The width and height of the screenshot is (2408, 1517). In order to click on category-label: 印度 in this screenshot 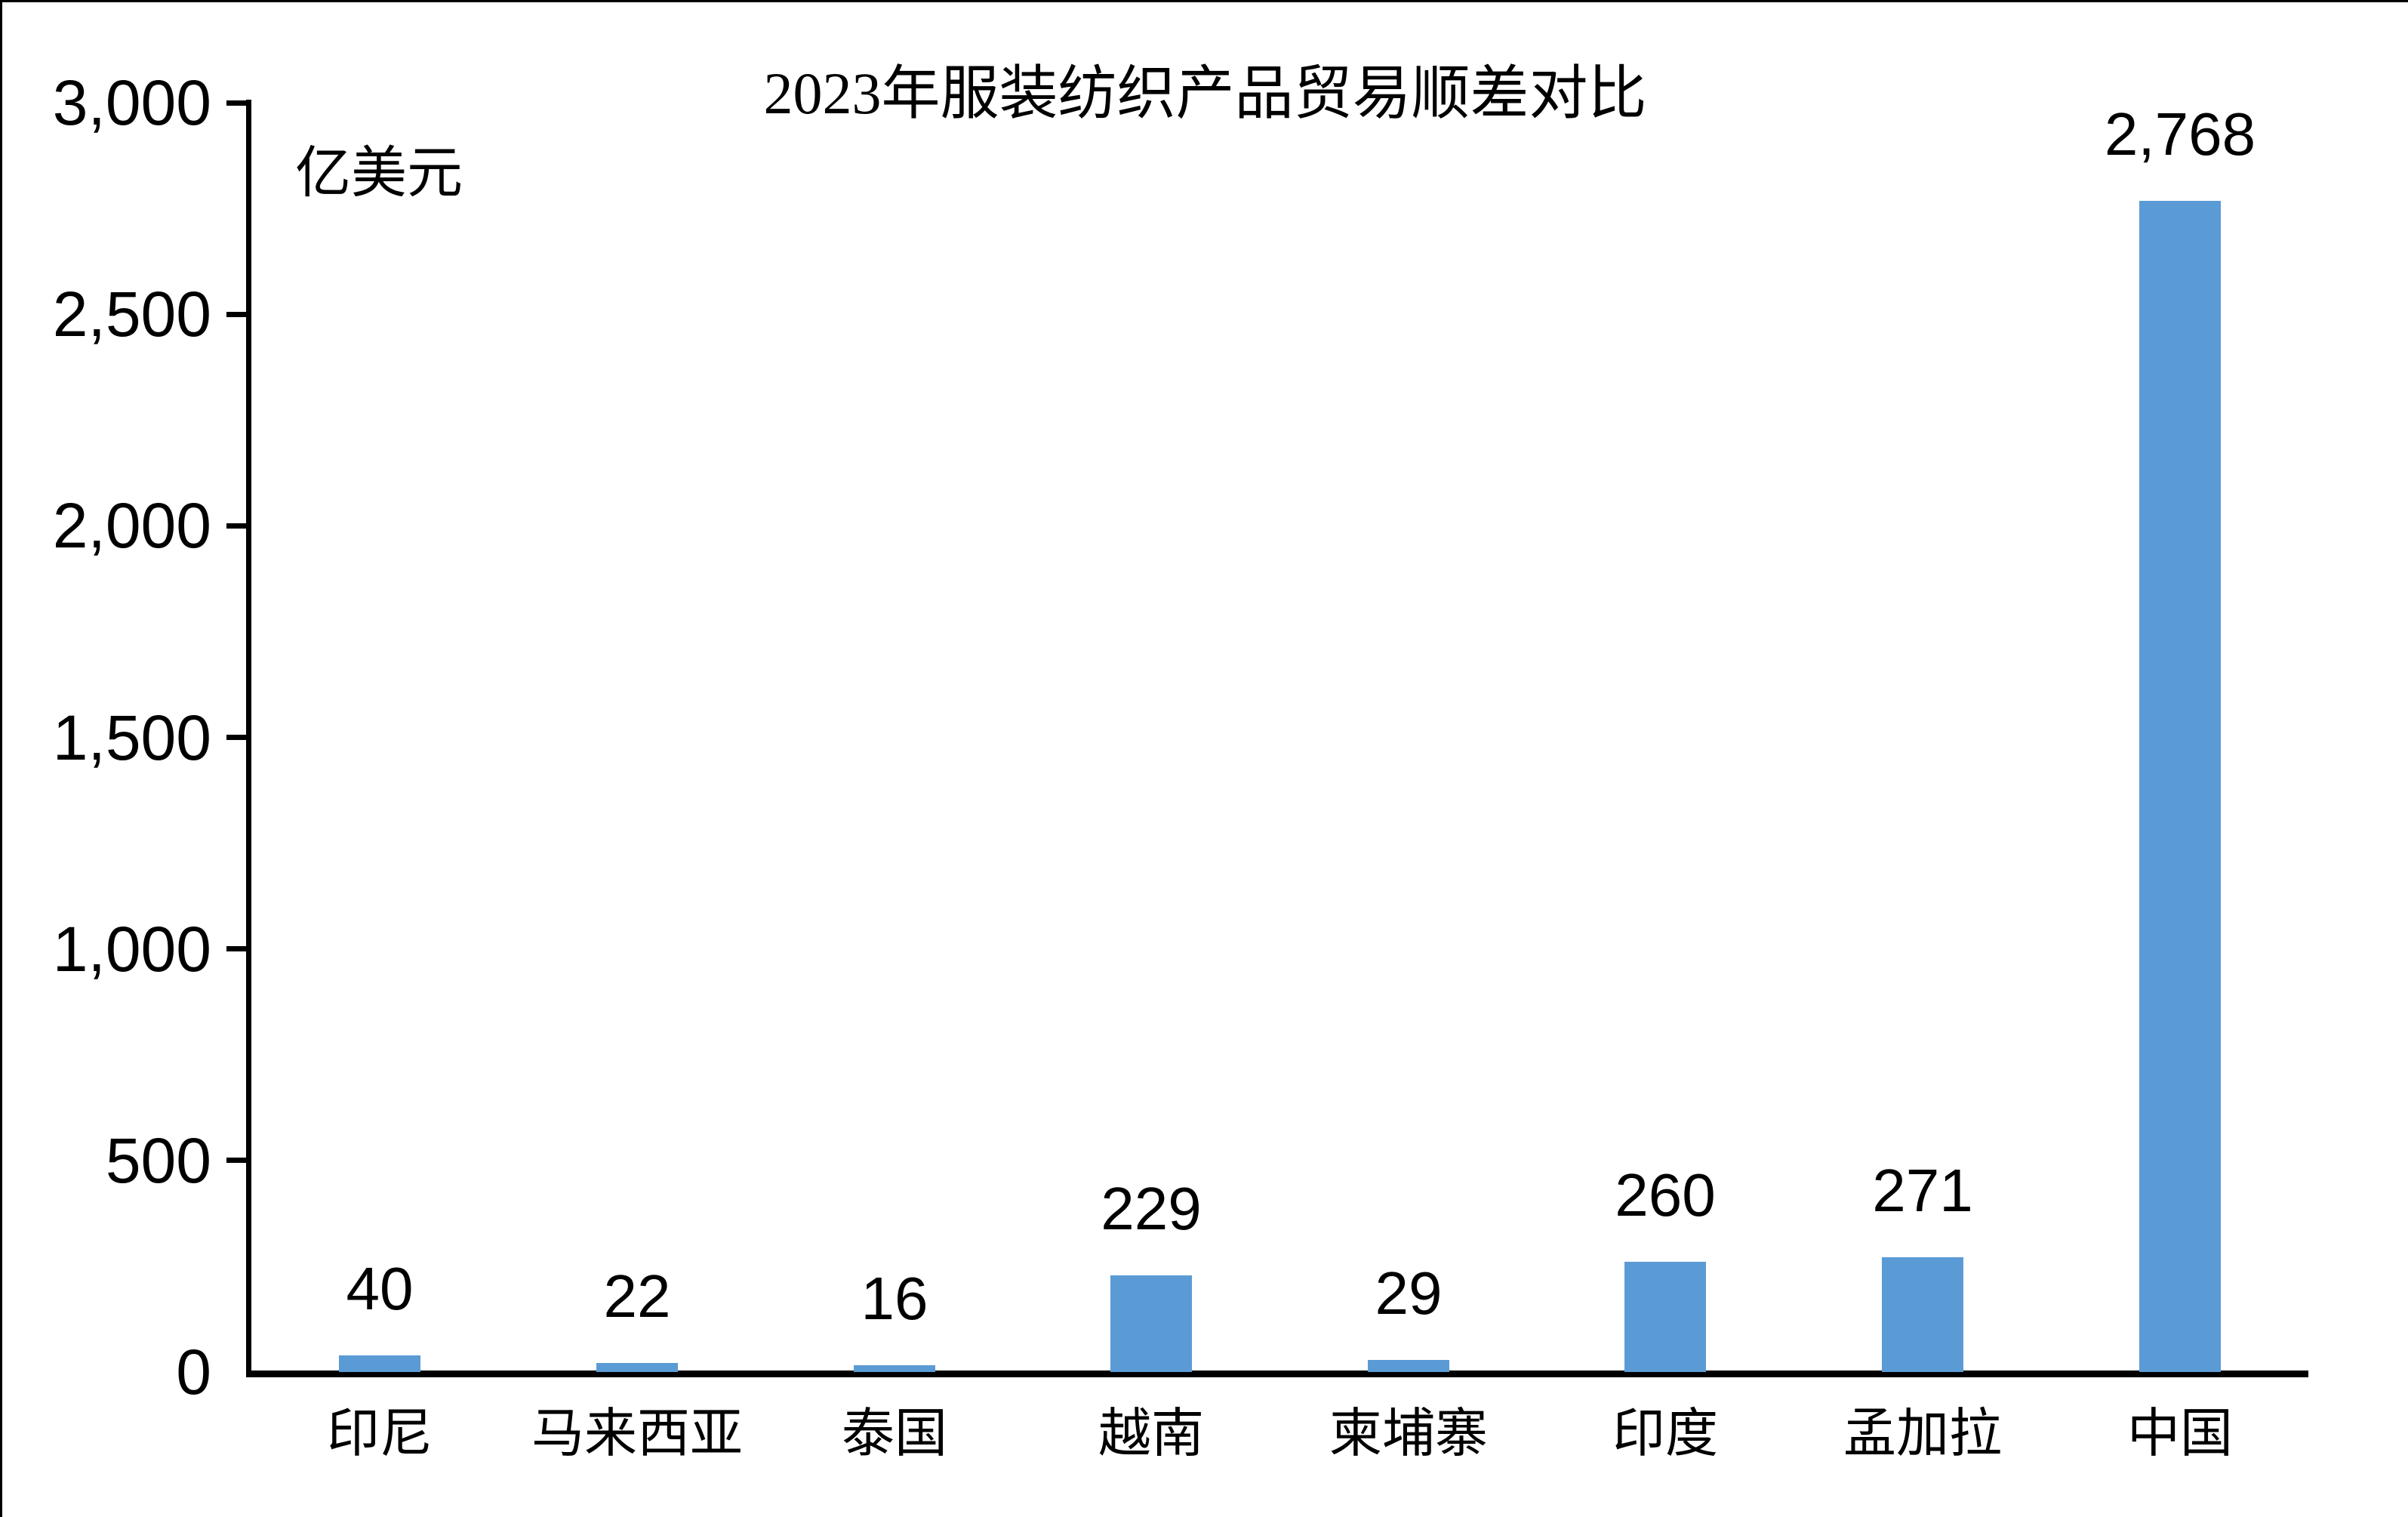, I will do `click(1665, 1434)`.